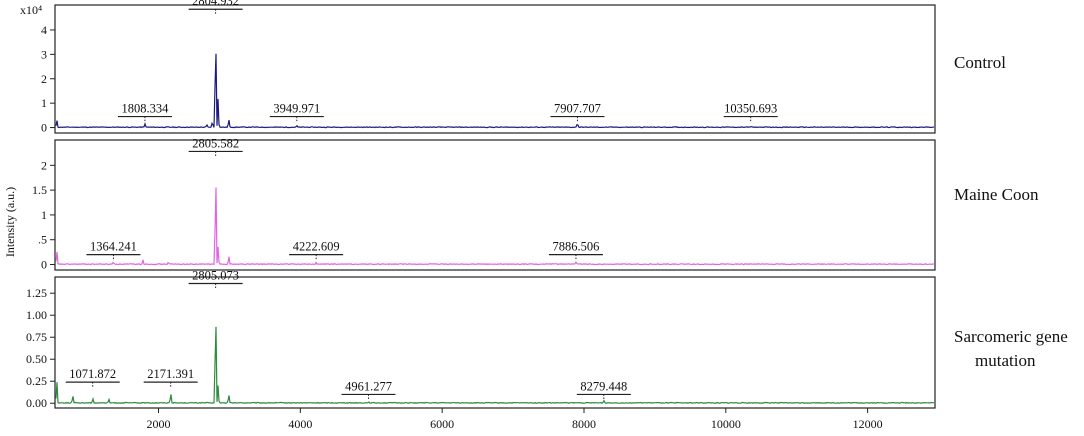 The height and width of the screenshot is (436, 1084). Describe the element at coordinates (215, 143) in the screenshot. I see `peak-label: 2805.582` at that location.